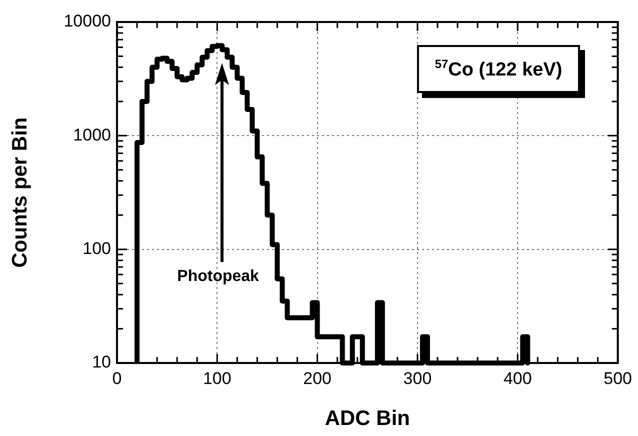  Describe the element at coordinates (217, 378) in the screenshot. I see `x-tick-label: 100` at that location.